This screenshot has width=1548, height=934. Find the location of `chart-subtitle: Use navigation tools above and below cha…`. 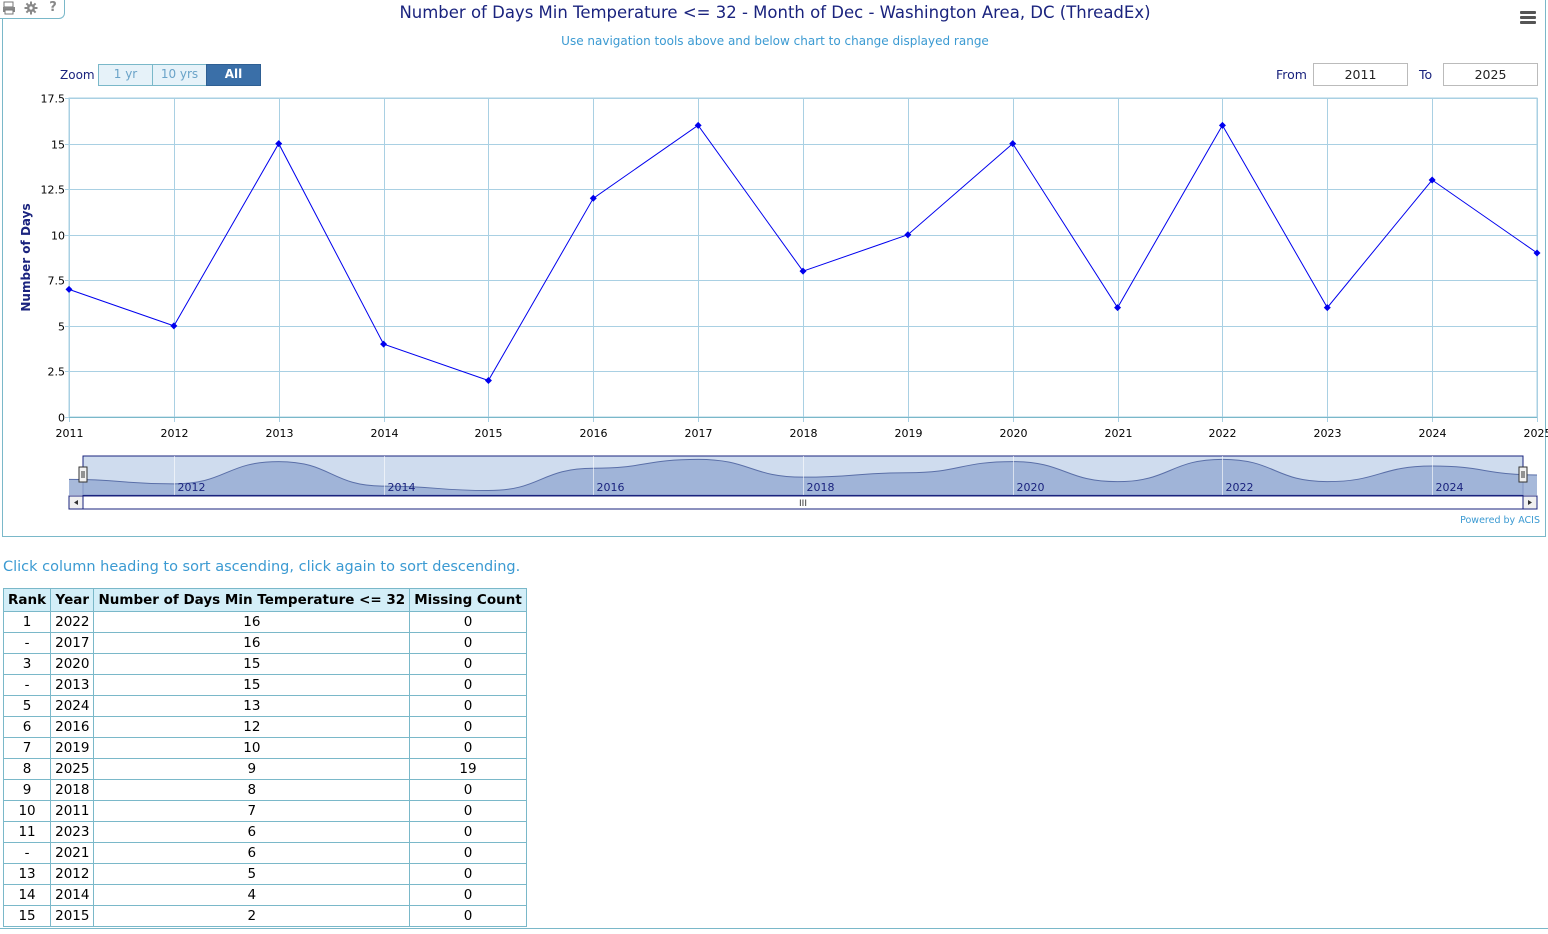

chart-subtitle: Use navigation tools above and below cha… is located at coordinates (775, 41).